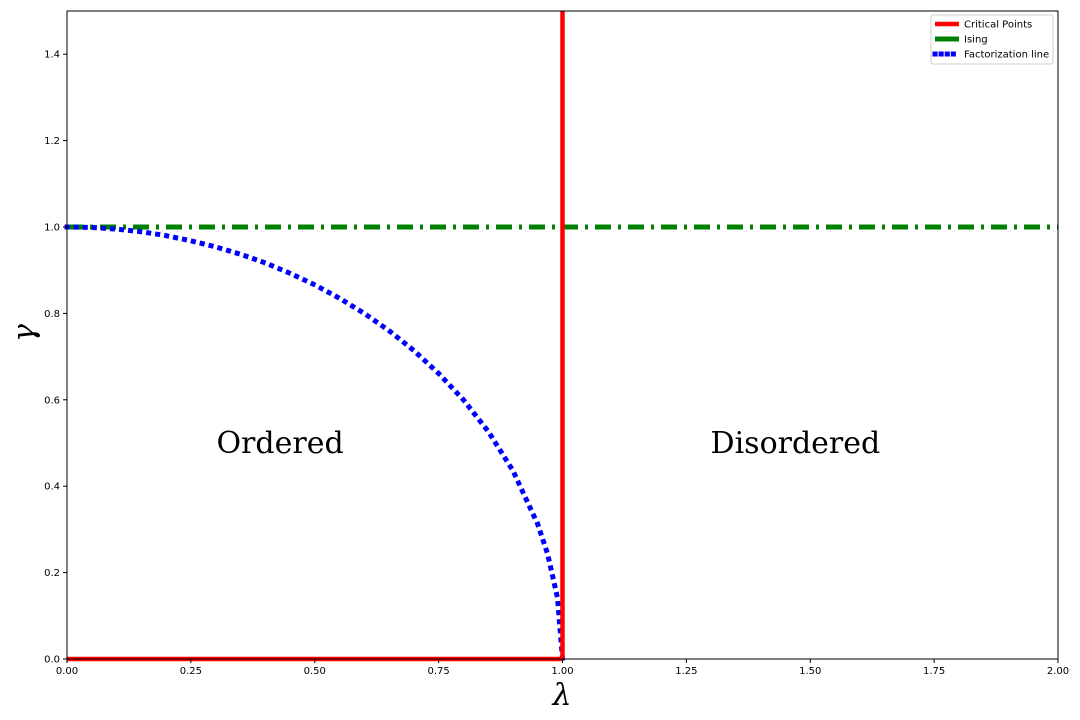  What do you see at coordinates (686, 671) in the screenshot?
I see `x-tick-label: 1.25` at bounding box center [686, 671].